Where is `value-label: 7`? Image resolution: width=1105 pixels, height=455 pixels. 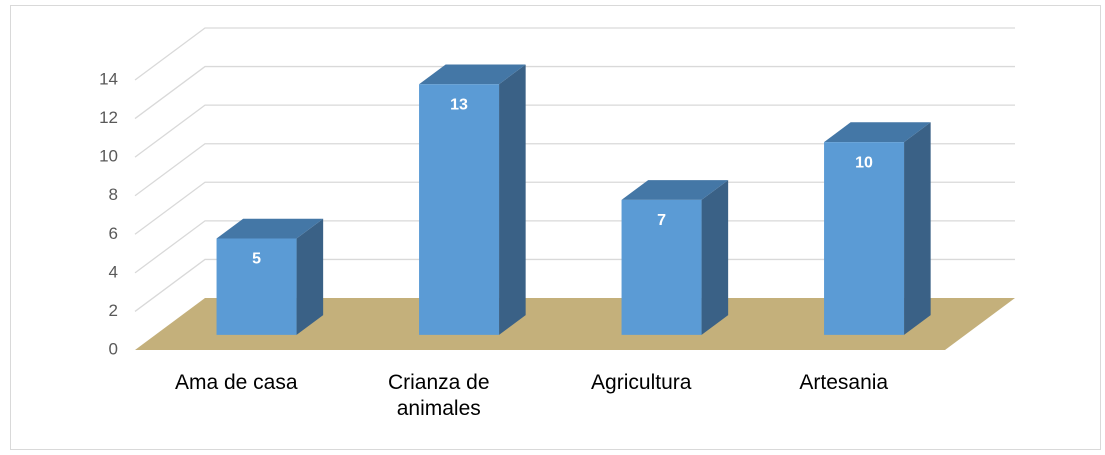
value-label: 7 is located at coordinates (661, 220).